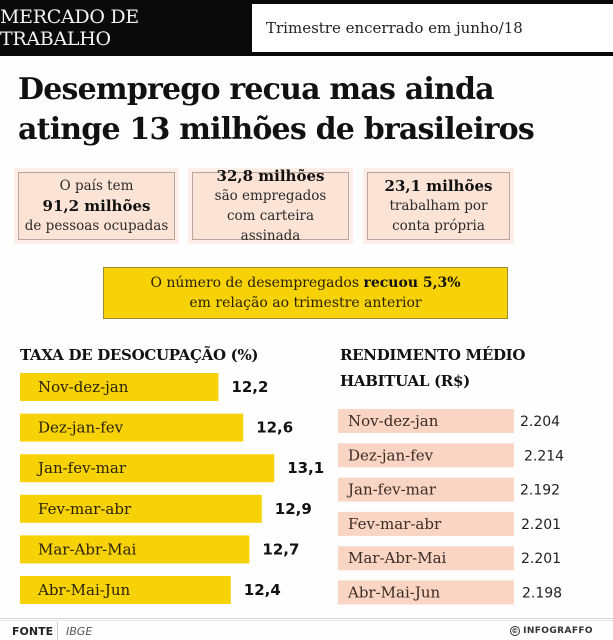 The image size is (613, 640). I want to click on income-row-value: 2.214, so click(544, 456).